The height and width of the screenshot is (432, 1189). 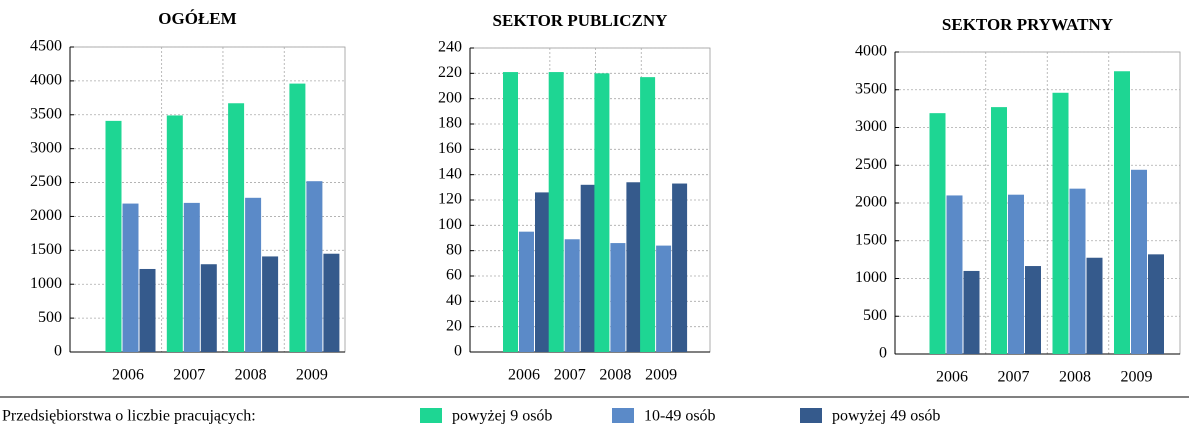 I want to click on y-tick-label: 160, so click(x=450, y=148).